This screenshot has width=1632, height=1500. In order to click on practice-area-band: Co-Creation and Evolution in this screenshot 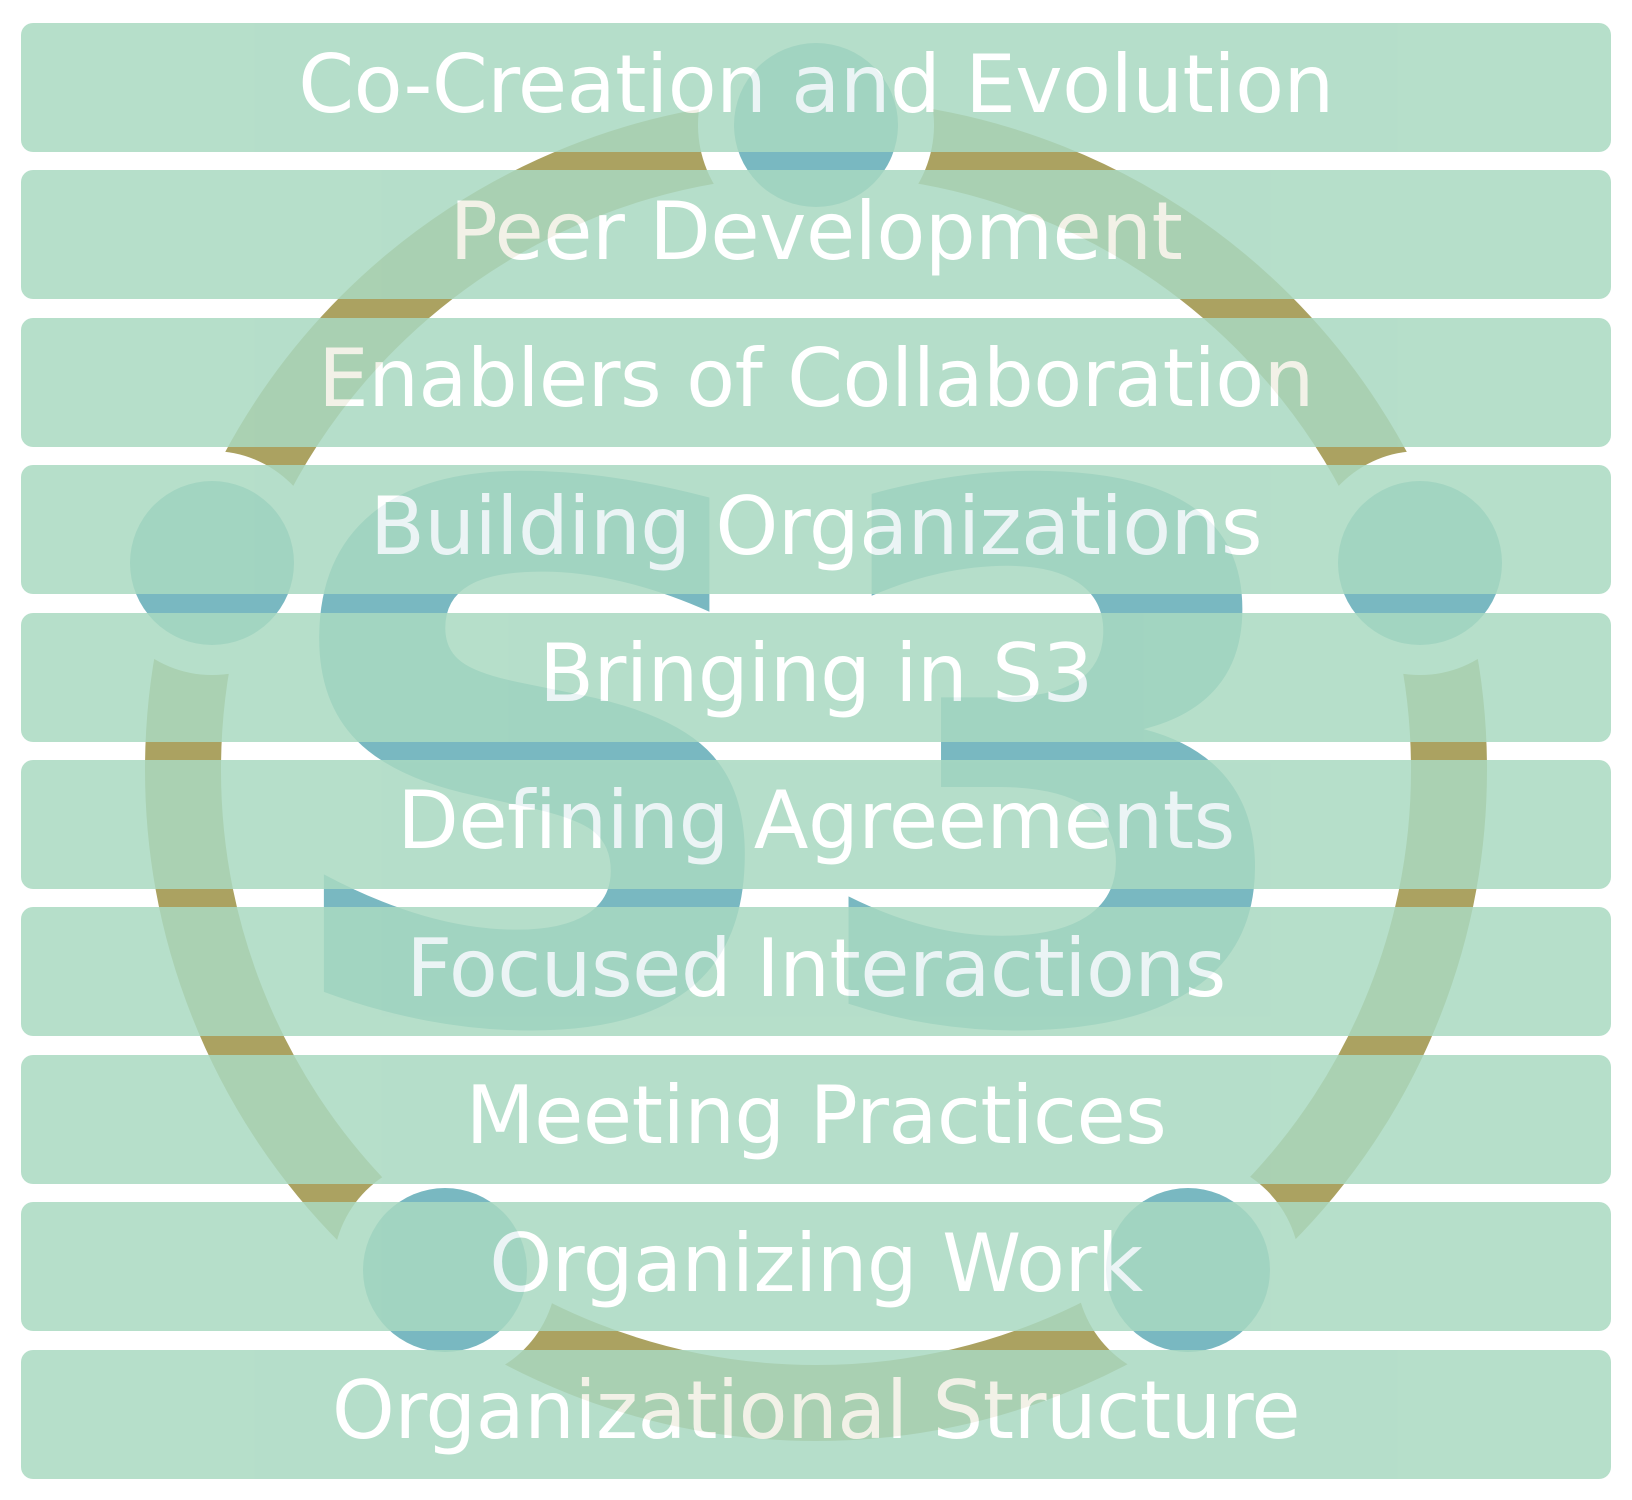, I will do `click(816, 87)`.